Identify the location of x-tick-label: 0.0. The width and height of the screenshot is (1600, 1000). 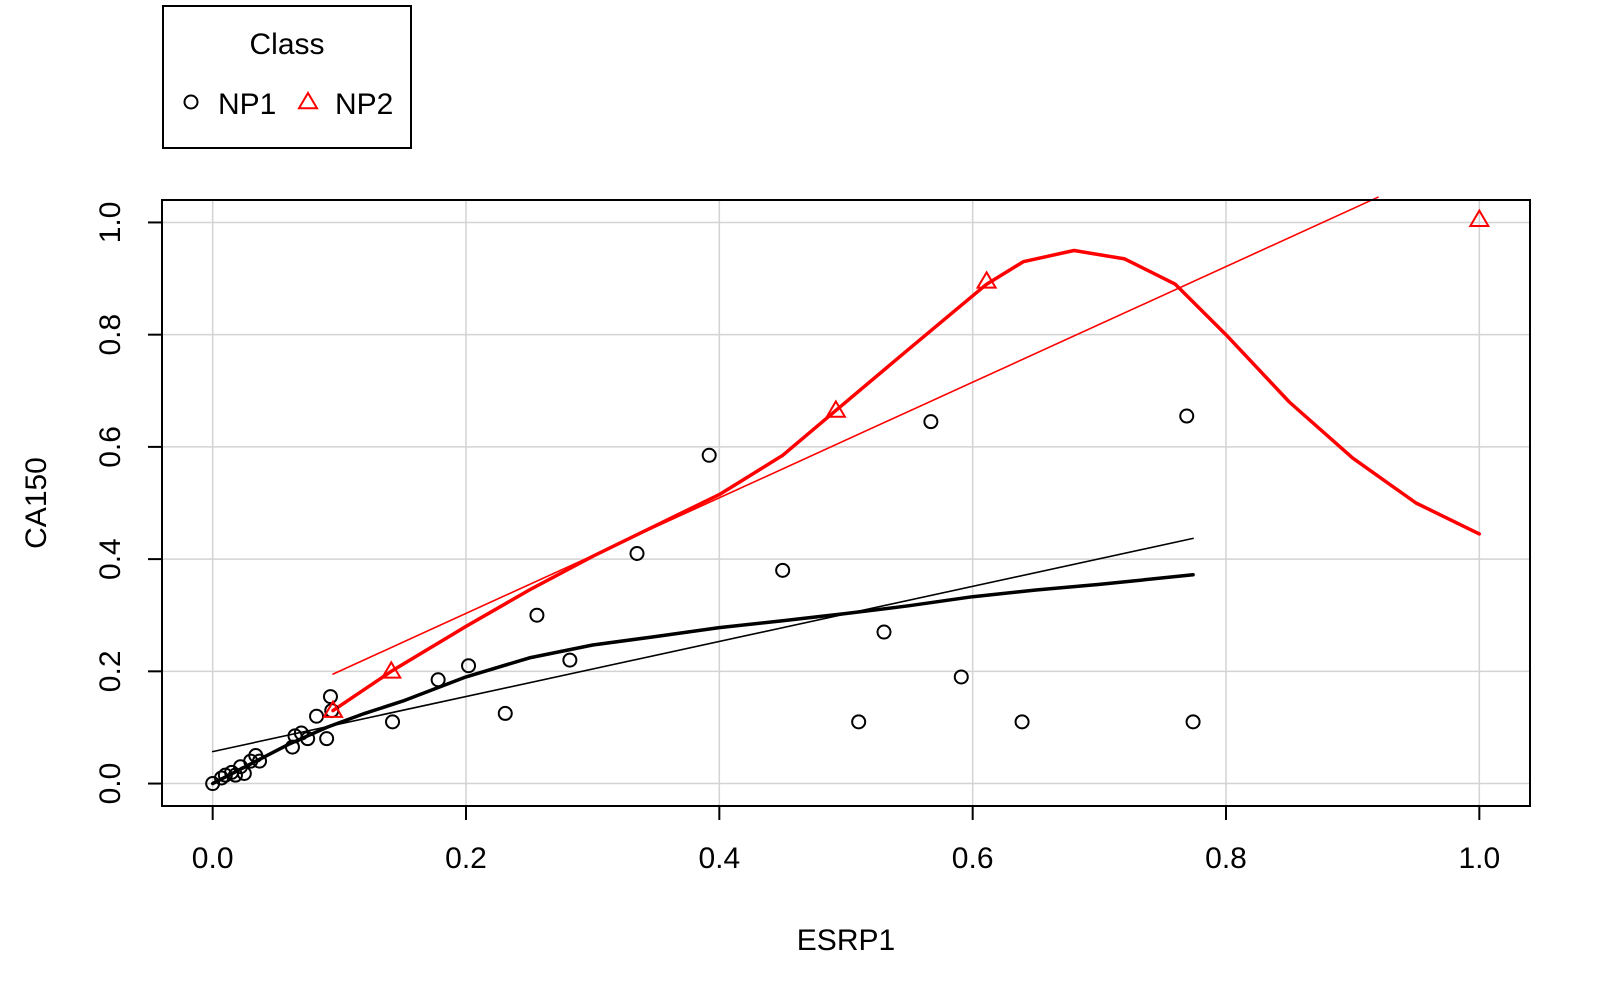
(213, 858).